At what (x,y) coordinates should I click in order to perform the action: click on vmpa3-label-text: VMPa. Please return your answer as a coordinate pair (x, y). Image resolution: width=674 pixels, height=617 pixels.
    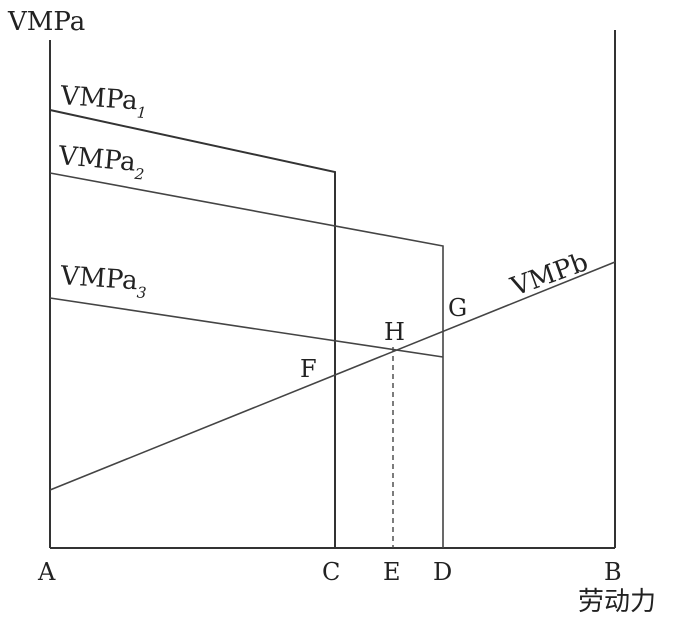
    Looking at the image, I should click on (99, 278).